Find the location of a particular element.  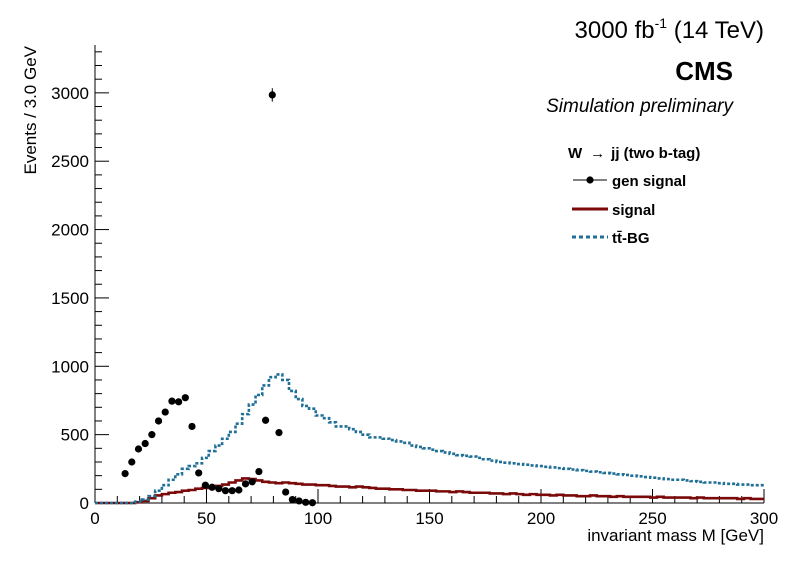

y-axis-title: Events / 3.0 GeV is located at coordinates (30, 109).